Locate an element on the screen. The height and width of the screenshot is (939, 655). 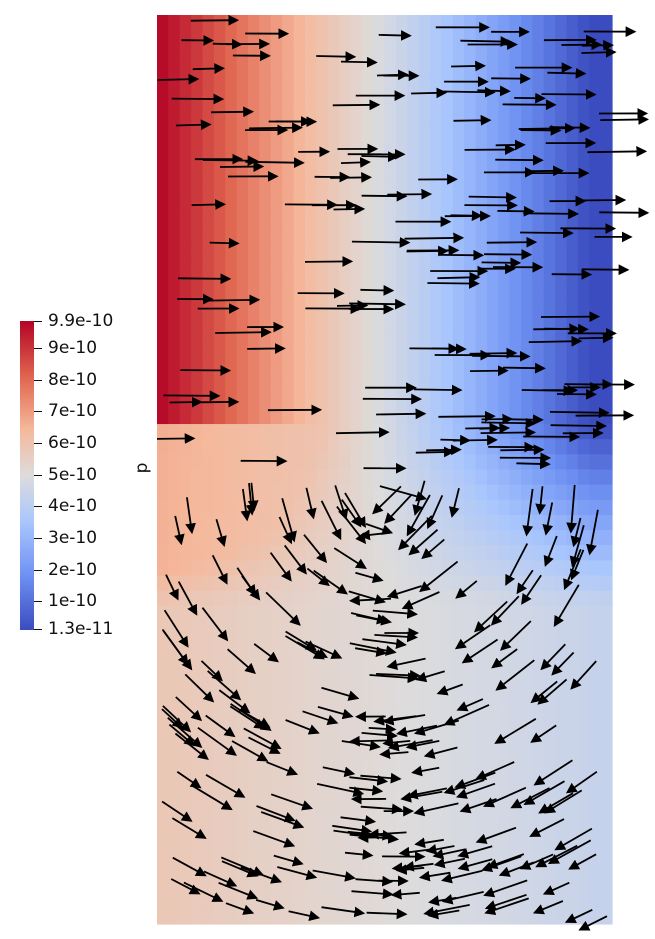
colorbar-tick-label: 1e-10 is located at coordinates (73, 601).